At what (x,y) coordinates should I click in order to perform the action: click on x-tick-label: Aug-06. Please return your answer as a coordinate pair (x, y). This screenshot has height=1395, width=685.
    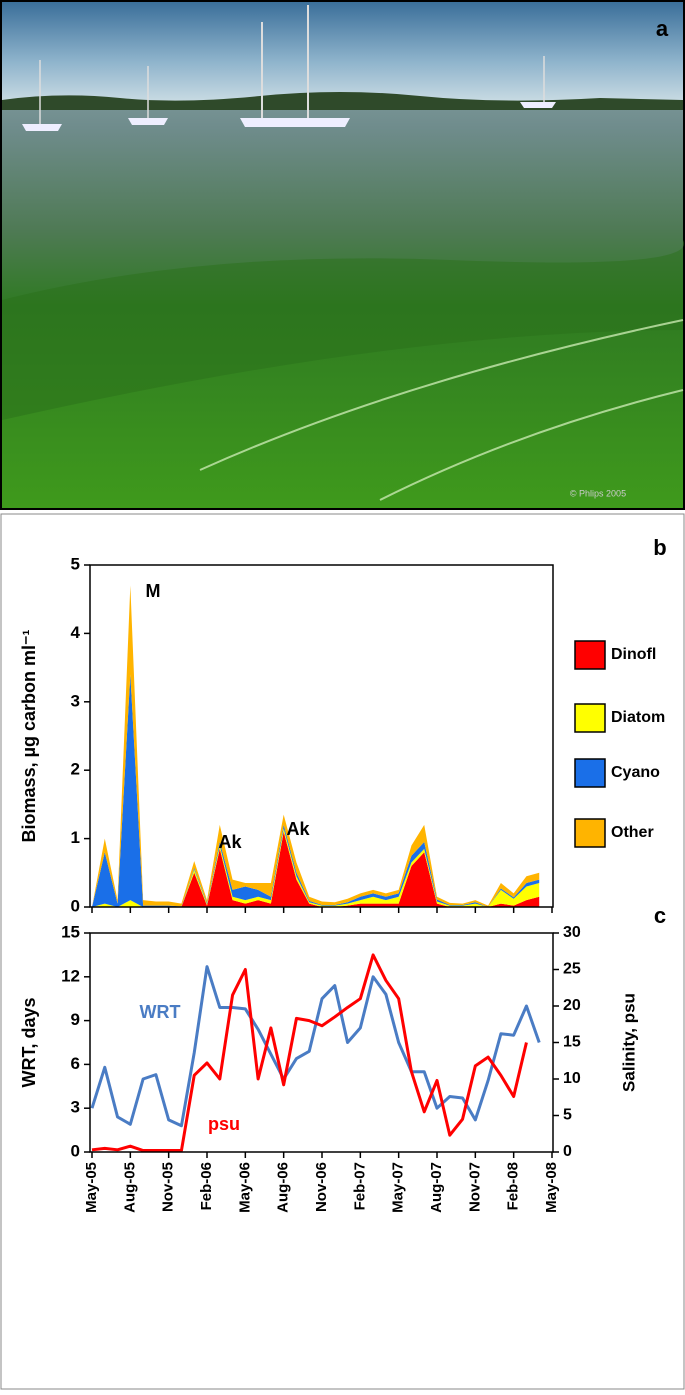
    Looking at the image, I should click on (283, 1187).